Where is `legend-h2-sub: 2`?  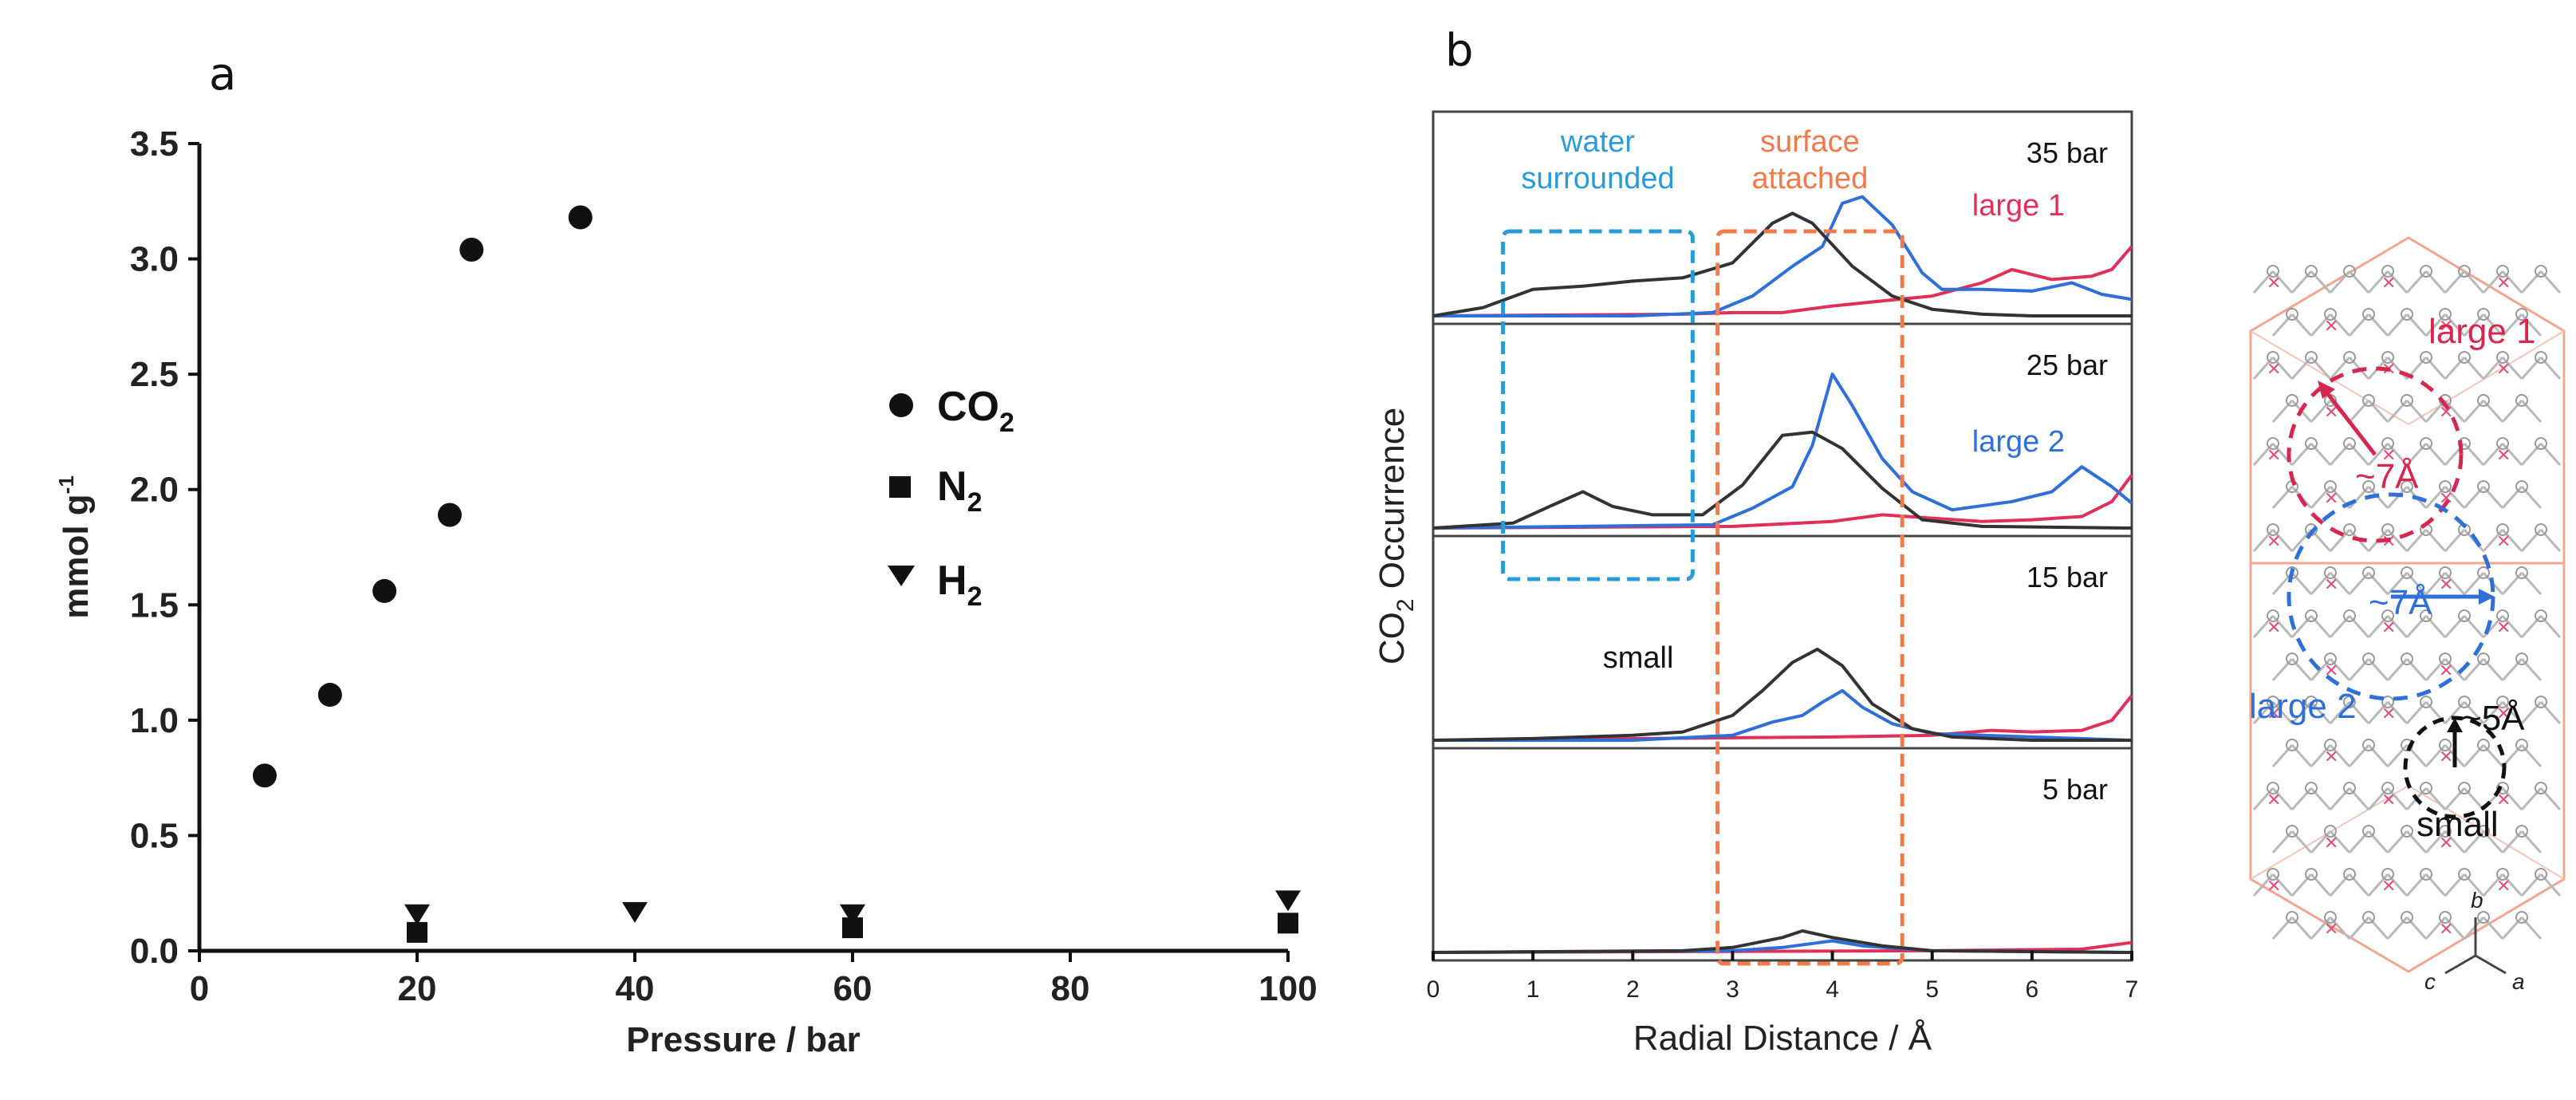
legend-h2-sub: 2 is located at coordinates (975, 597).